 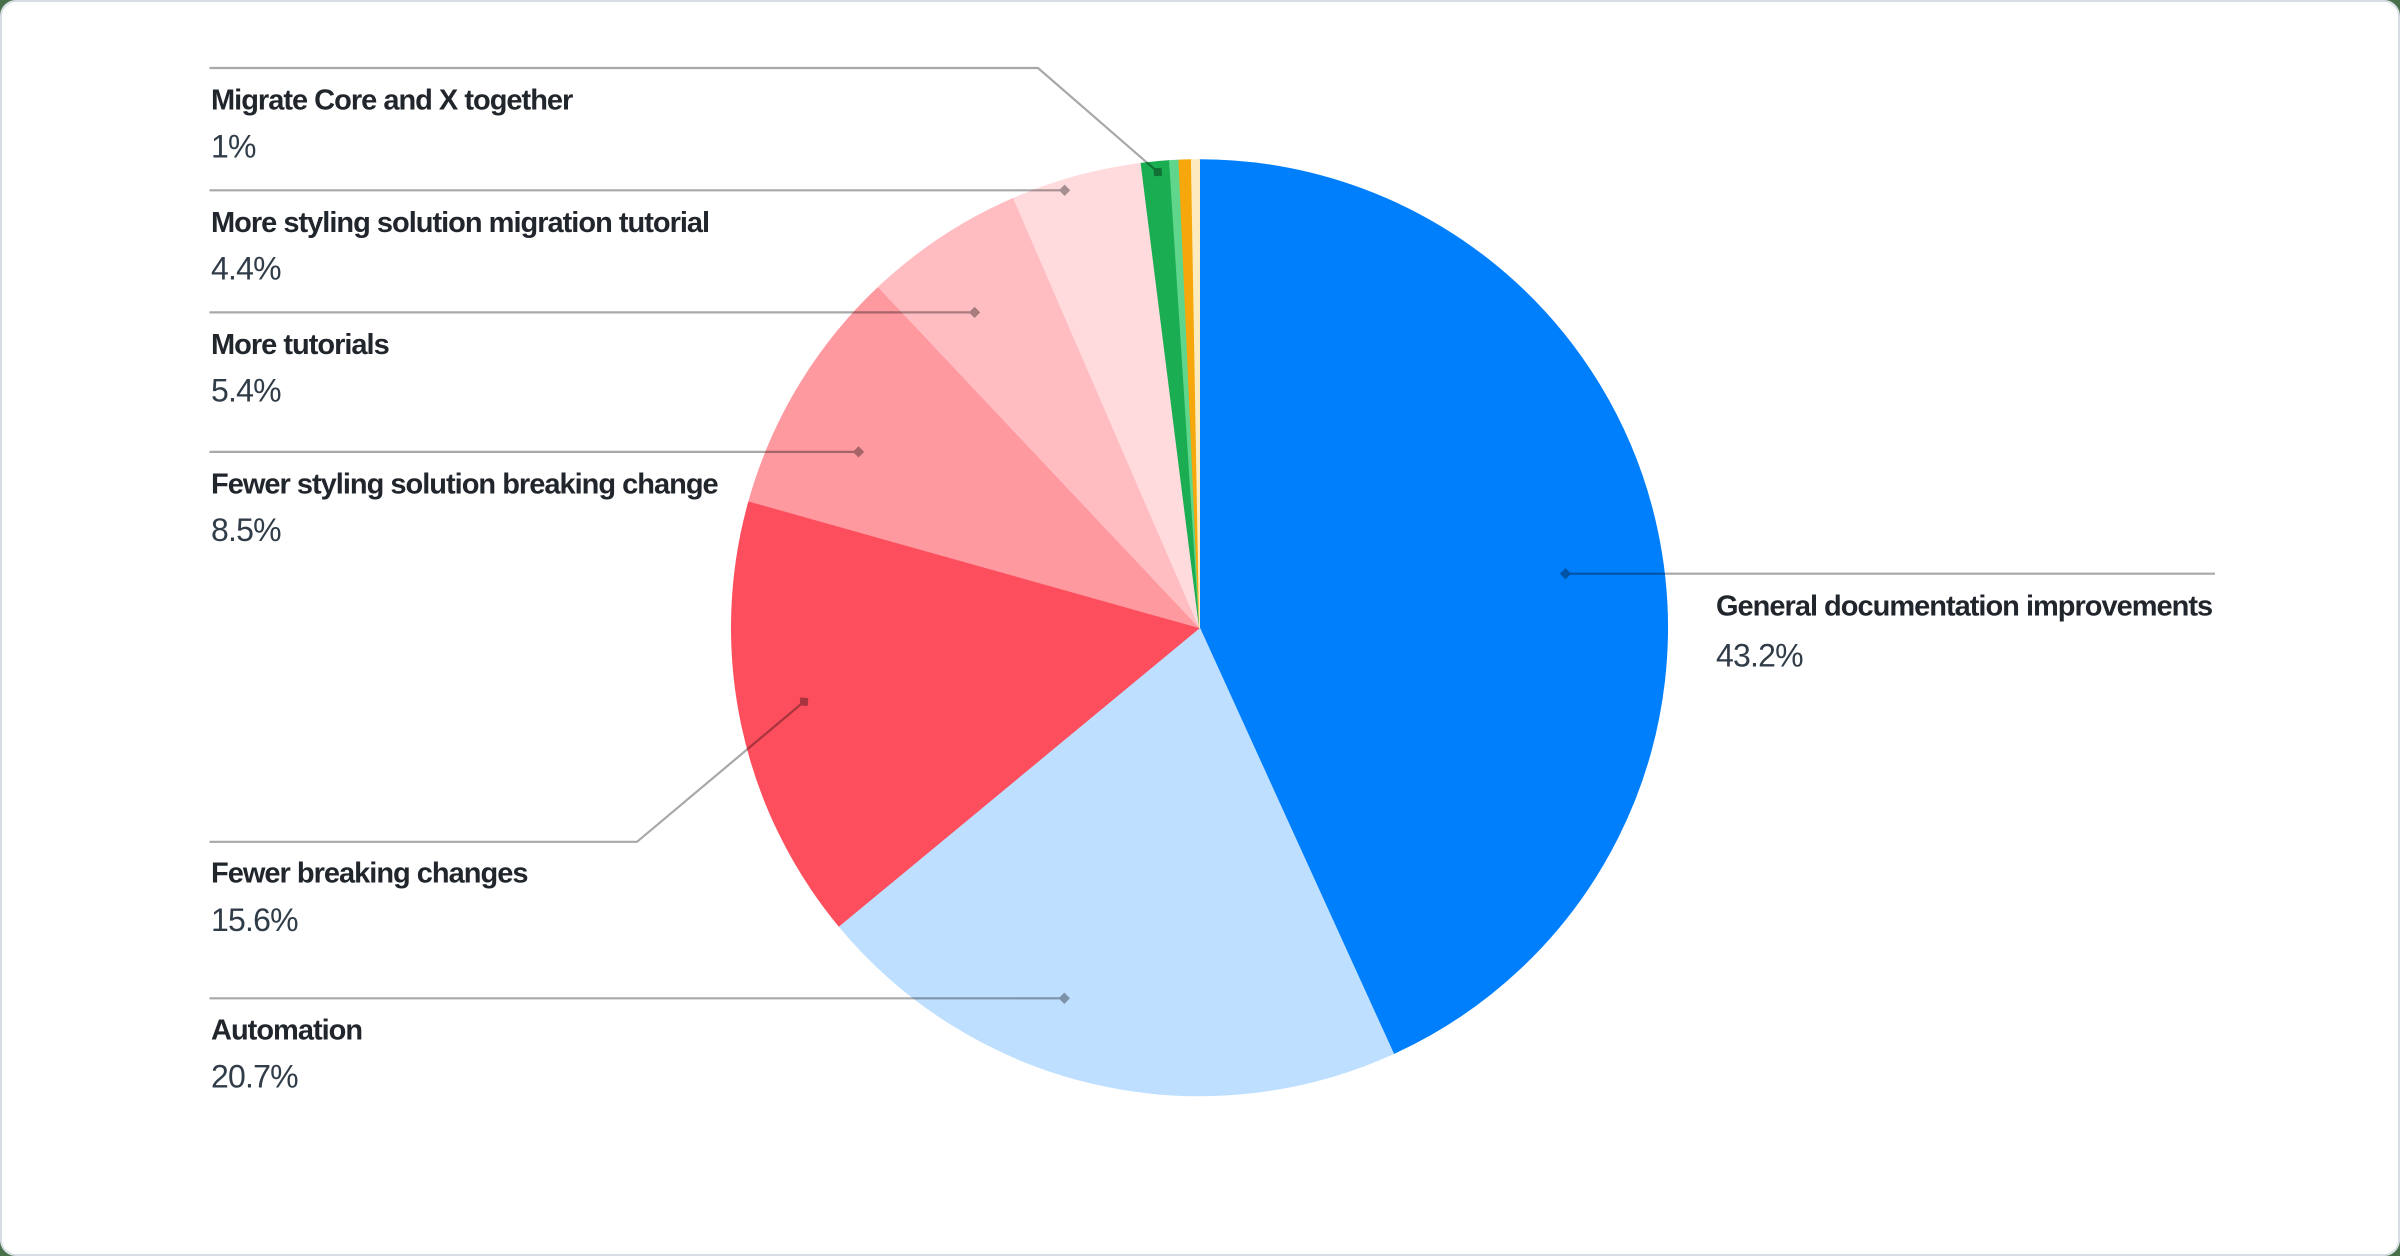 What do you see at coordinates (392, 101) in the screenshot?
I see `svg-text: Migrate Core and X together` at bounding box center [392, 101].